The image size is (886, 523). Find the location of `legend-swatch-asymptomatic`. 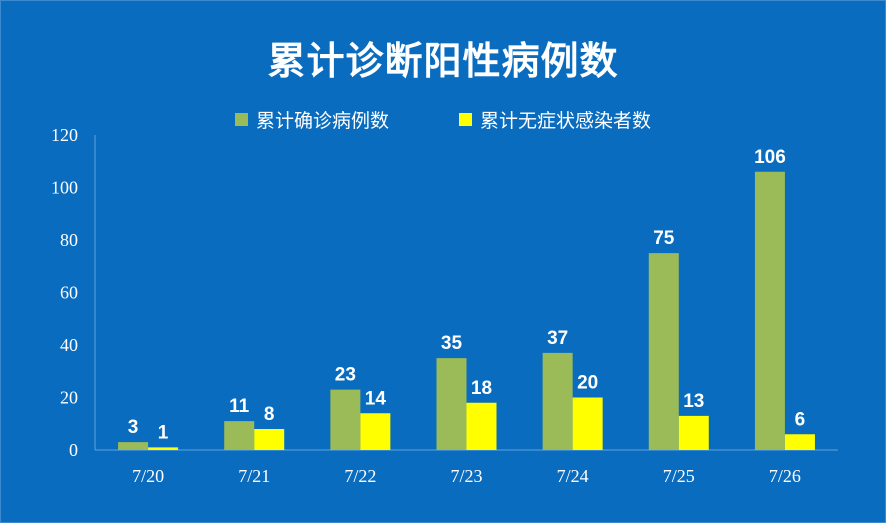

legend-swatch-asymptomatic is located at coordinates (465, 119).